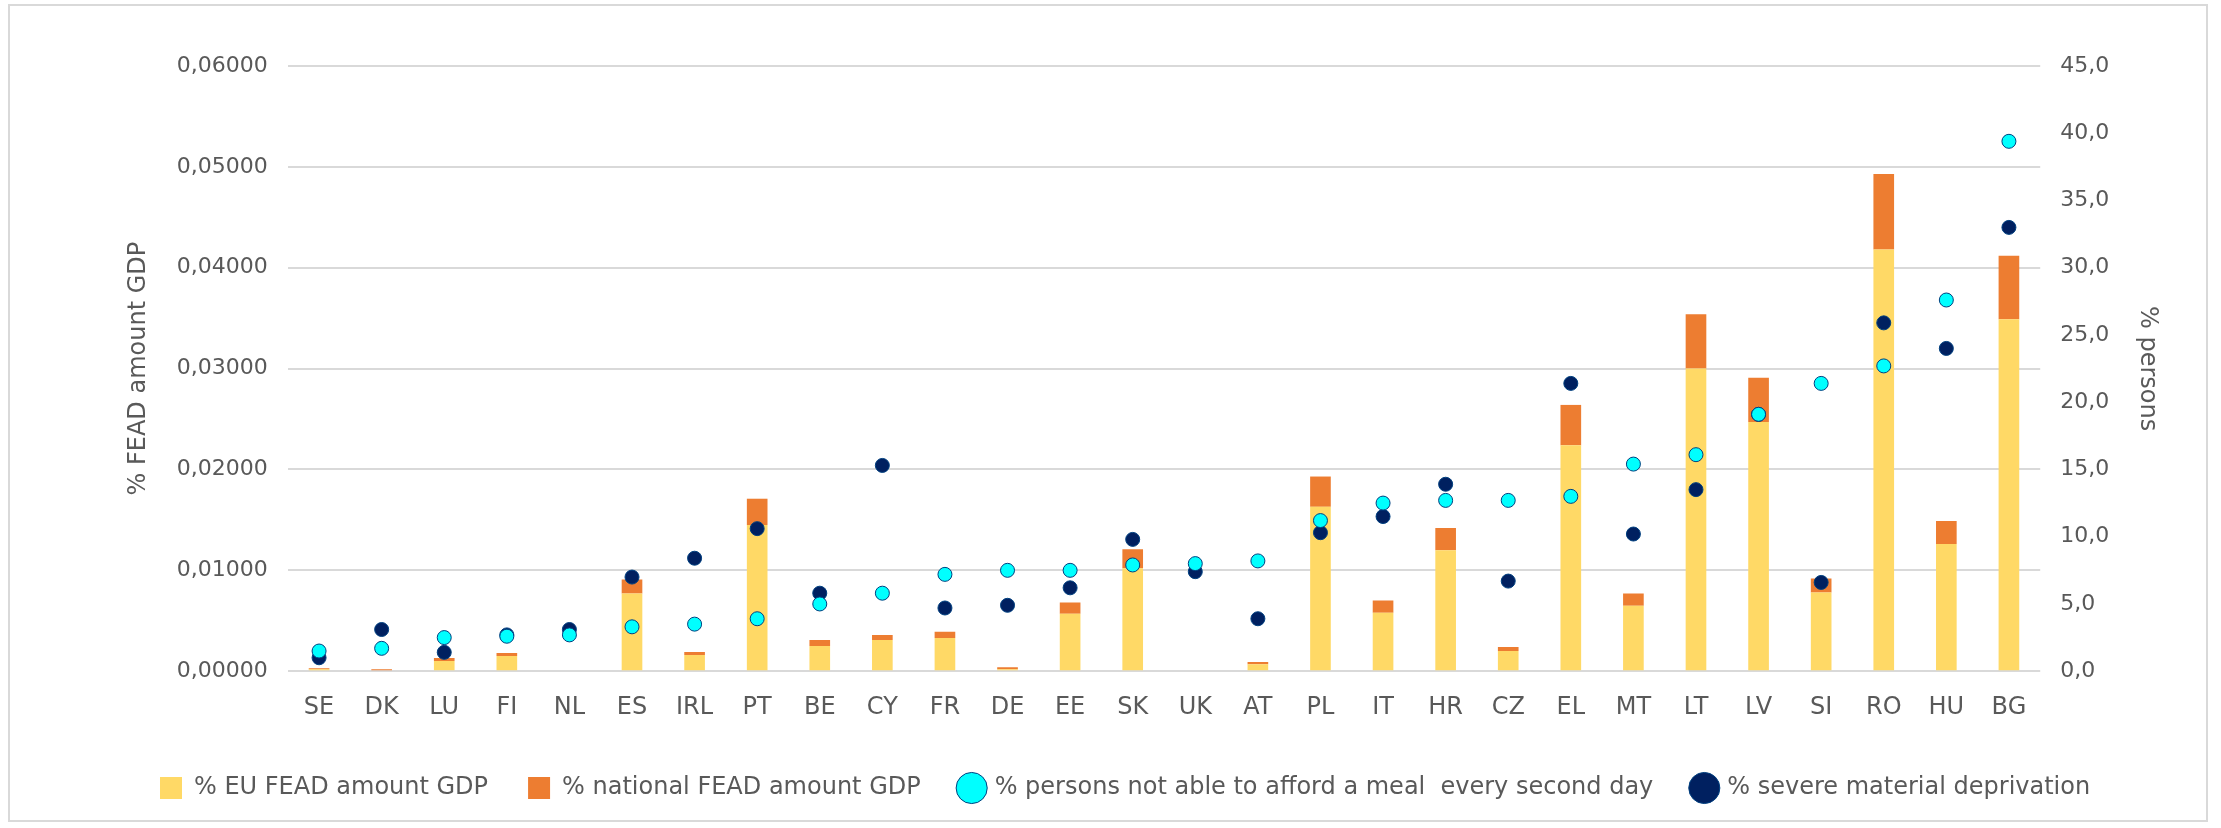 Image resolution: width=2221 pixels, height=828 pixels. Describe the element at coordinates (2085, 266) in the screenshot. I see `y2-tick-label: 30,0` at that location.